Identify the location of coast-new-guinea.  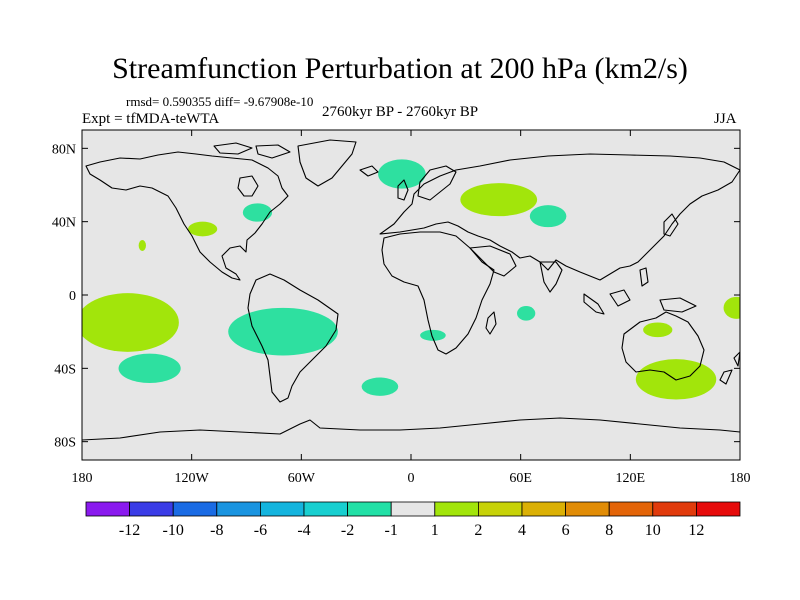
(678, 305).